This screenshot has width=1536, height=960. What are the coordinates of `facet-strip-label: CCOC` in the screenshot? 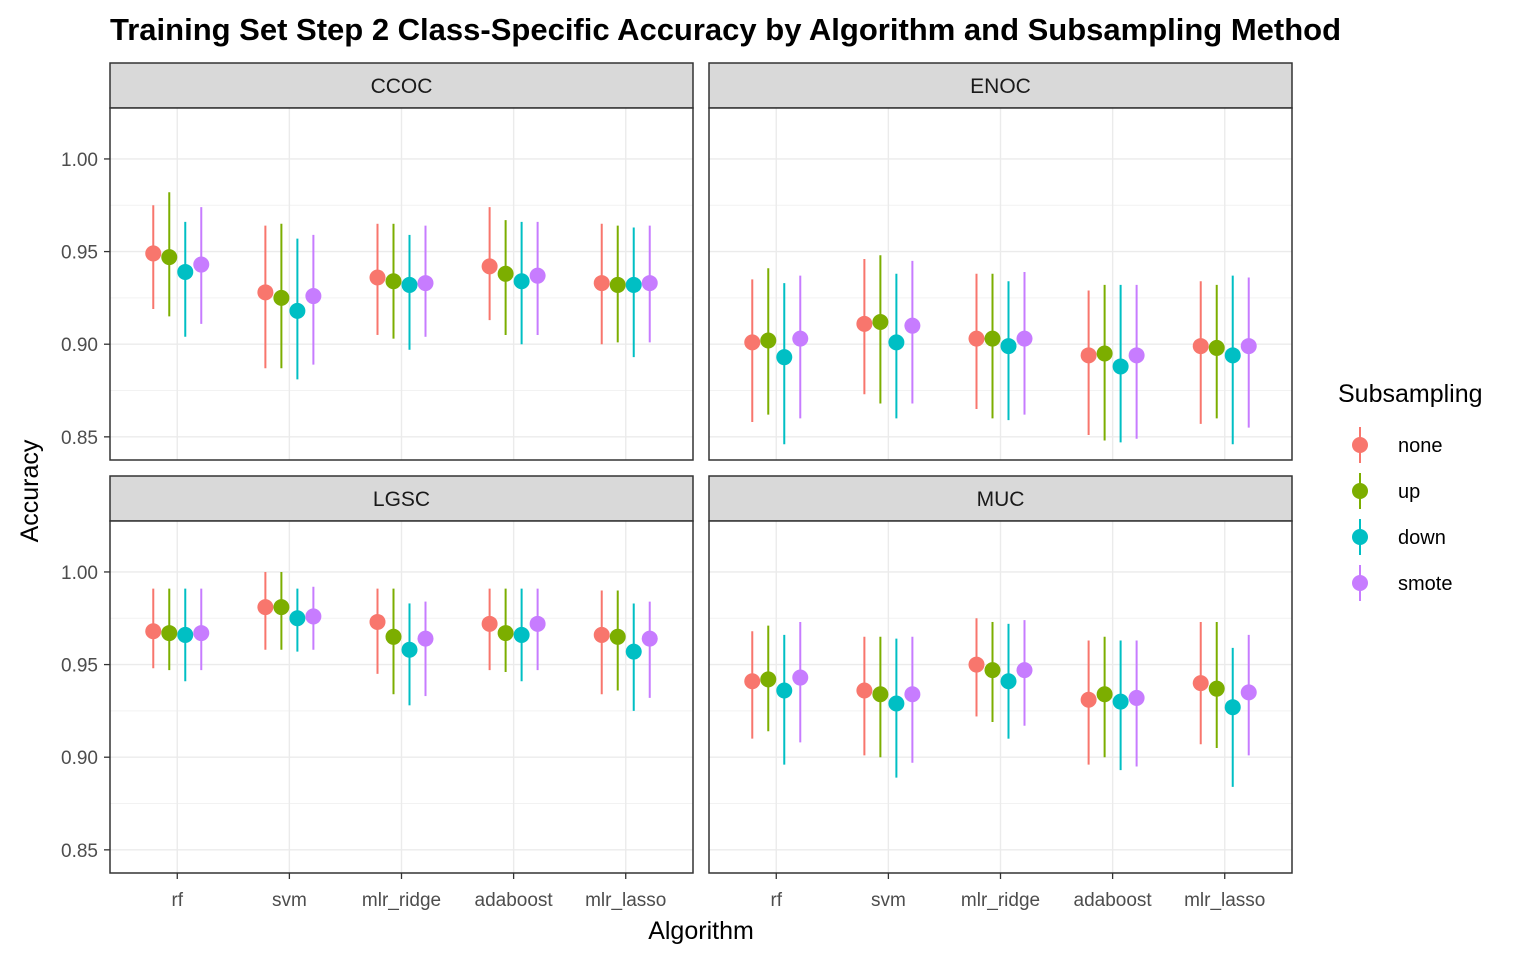 It's located at (402, 86).